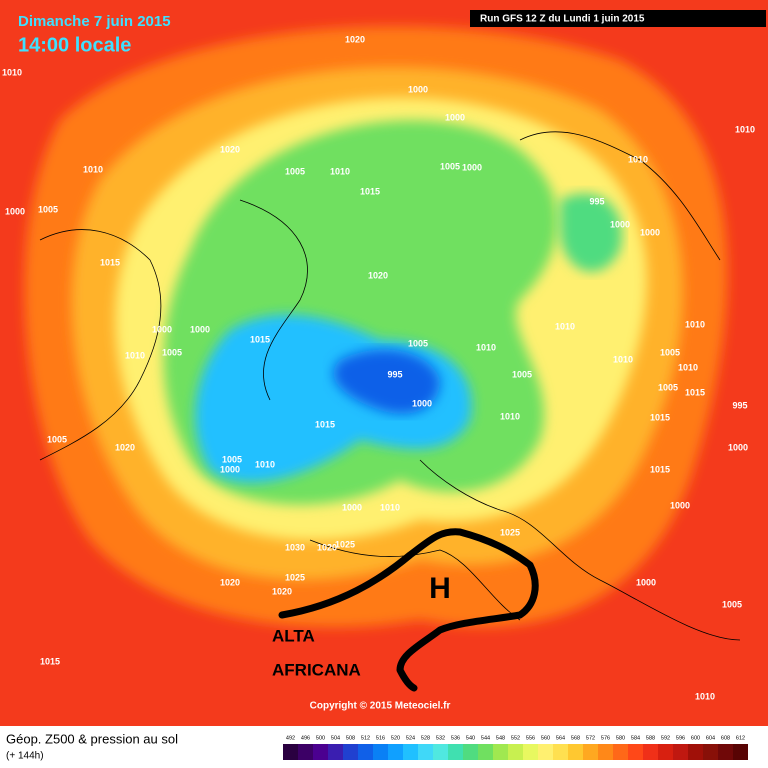 This screenshot has height=768, width=768. I want to click on time-label: 14:00 locale, so click(74, 45).